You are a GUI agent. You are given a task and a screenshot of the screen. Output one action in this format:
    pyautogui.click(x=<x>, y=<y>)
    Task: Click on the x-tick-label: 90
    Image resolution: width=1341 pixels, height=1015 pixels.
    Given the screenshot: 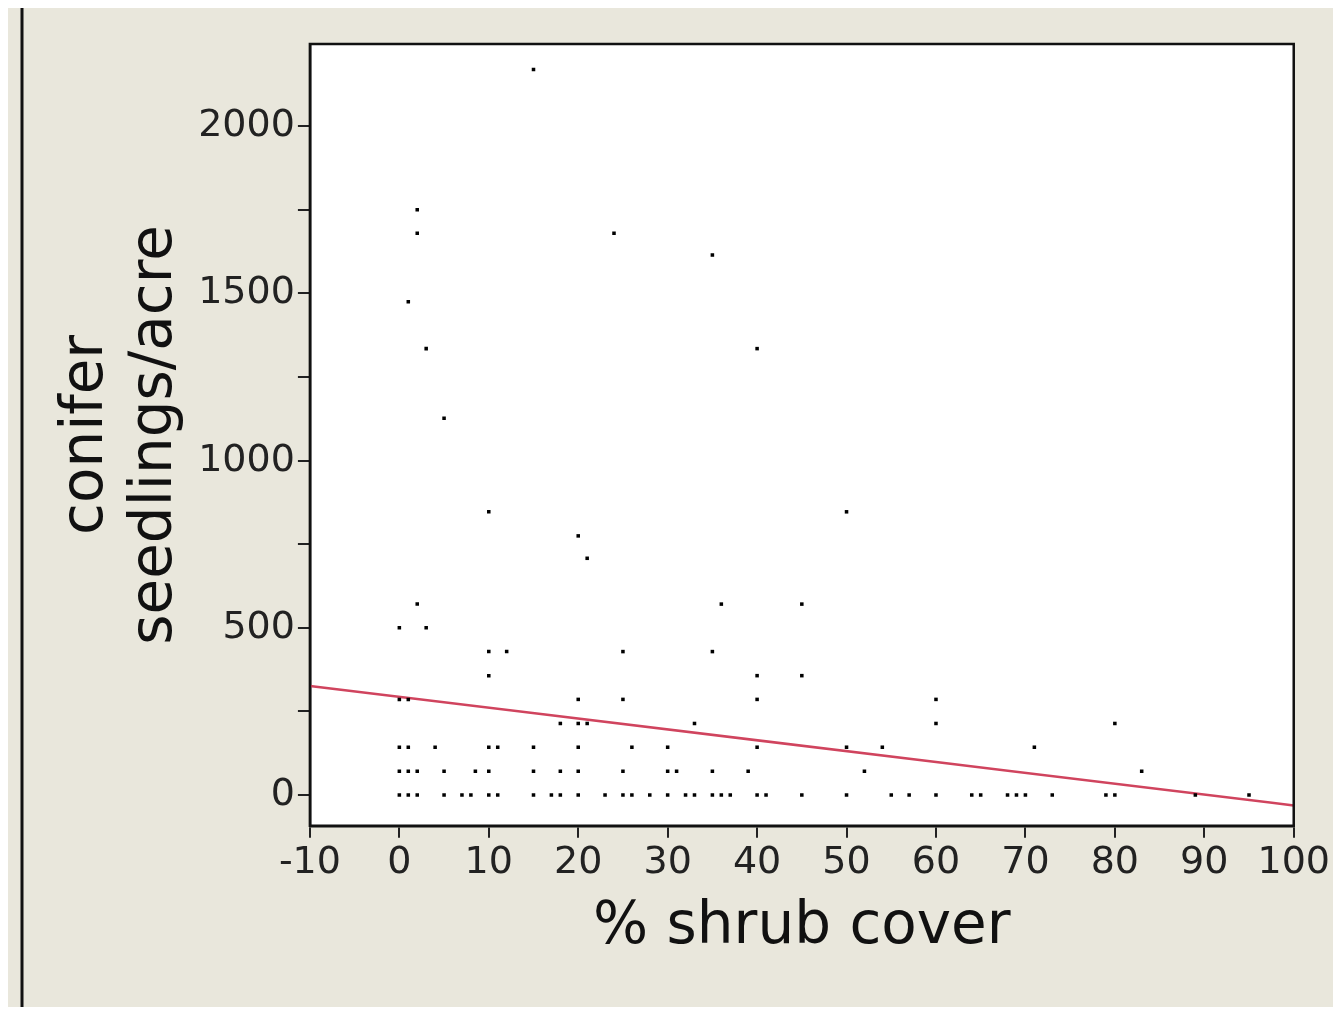 What is the action you would take?
    pyautogui.click(x=1204, y=860)
    